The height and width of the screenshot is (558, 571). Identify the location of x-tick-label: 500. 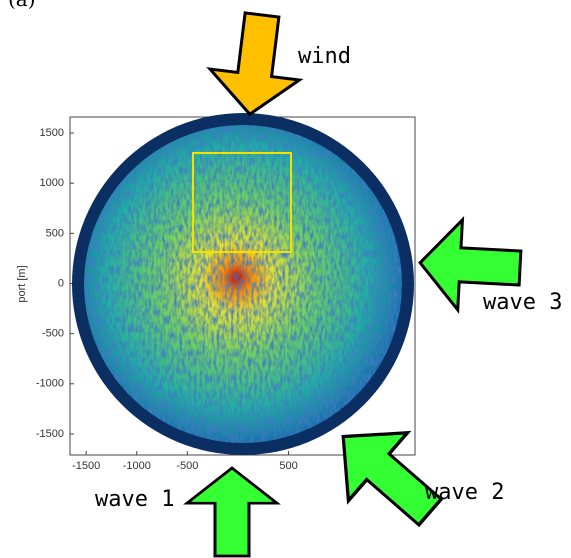
(288, 466).